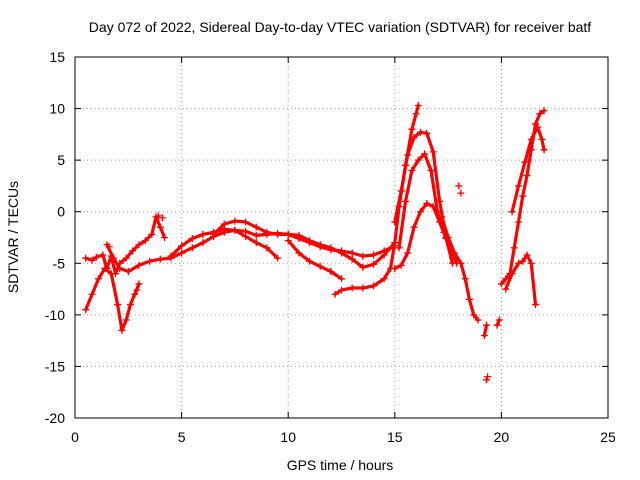 This screenshot has height=480, width=640. What do you see at coordinates (57, 57) in the screenshot?
I see `y-tick-label: 15` at bounding box center [57, 57].